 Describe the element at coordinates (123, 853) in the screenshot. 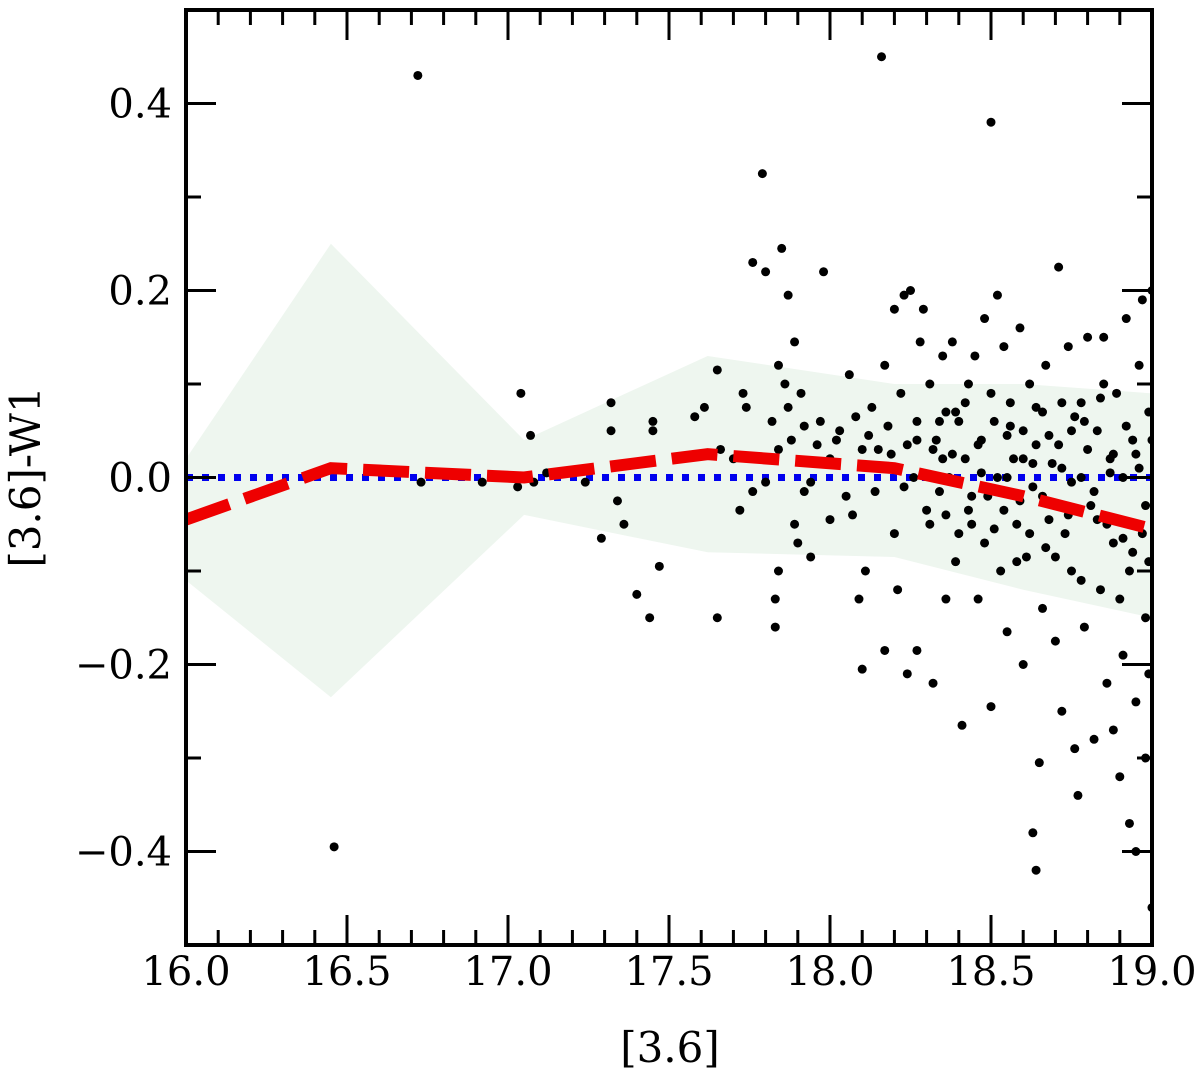

I see `y-tick-label: −0.4` at that location.